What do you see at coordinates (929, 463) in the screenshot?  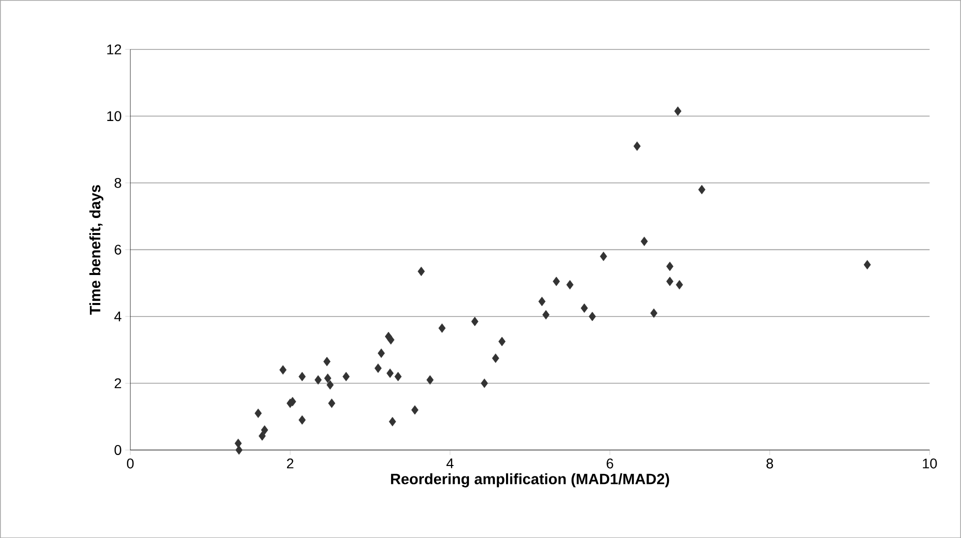 I see `x-tick-label: 10` at bounding box center [929, 463].